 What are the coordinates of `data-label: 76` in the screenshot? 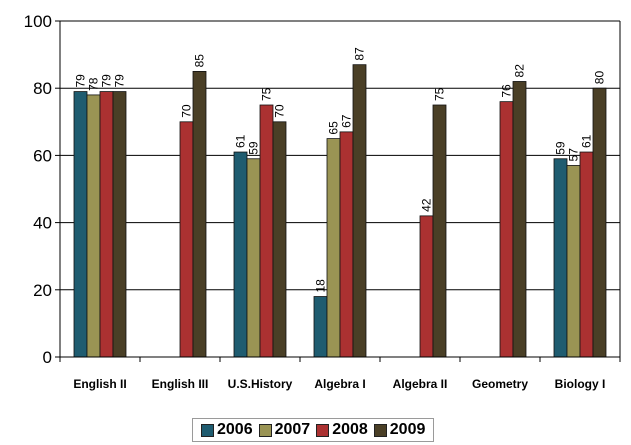 It's located at (507, 91).